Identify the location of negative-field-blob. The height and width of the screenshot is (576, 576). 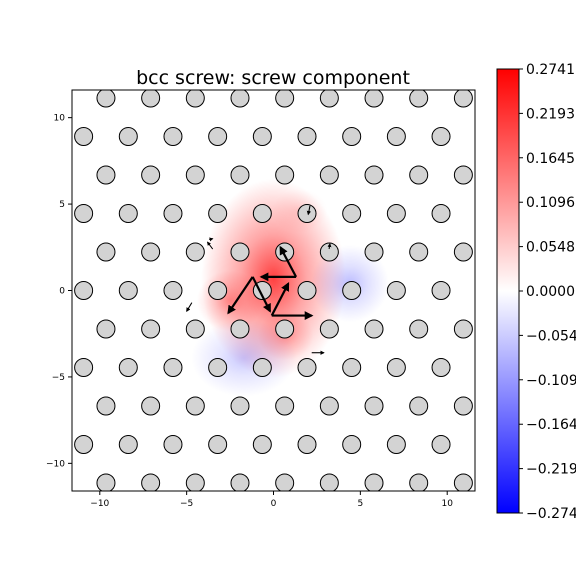
(244, 358).